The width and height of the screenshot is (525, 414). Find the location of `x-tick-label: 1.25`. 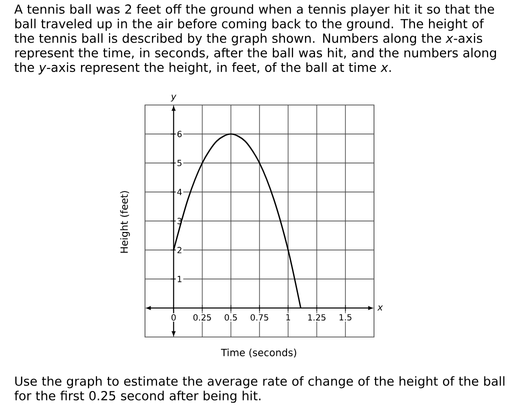

x-tick-label: 1.25 is located at coordinates (317, 317).